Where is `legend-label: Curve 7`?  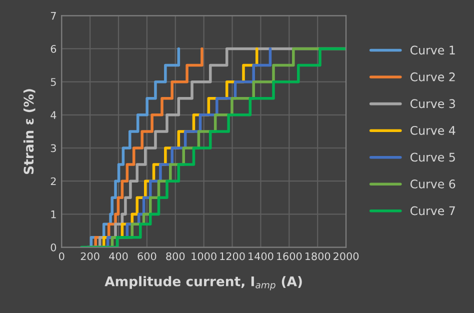
legend-label: Curve 7 is located at coordinates (432, 211).